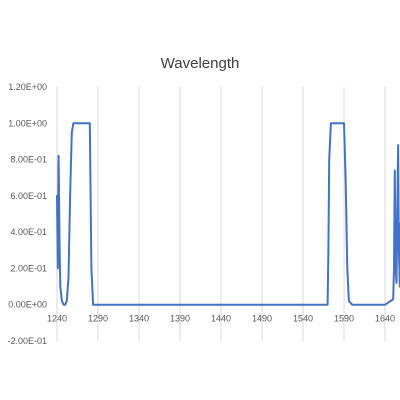 The image size is (400, 400). I want to click on x-axis-tick-labels: 1240 1290 1340 1390 1440 1490 1540 1590 1640, so click(221, 319).